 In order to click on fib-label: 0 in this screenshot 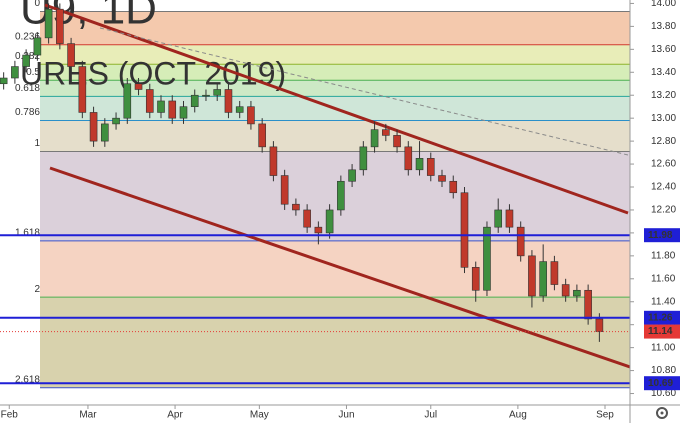, I will do `click(37, 4)`.